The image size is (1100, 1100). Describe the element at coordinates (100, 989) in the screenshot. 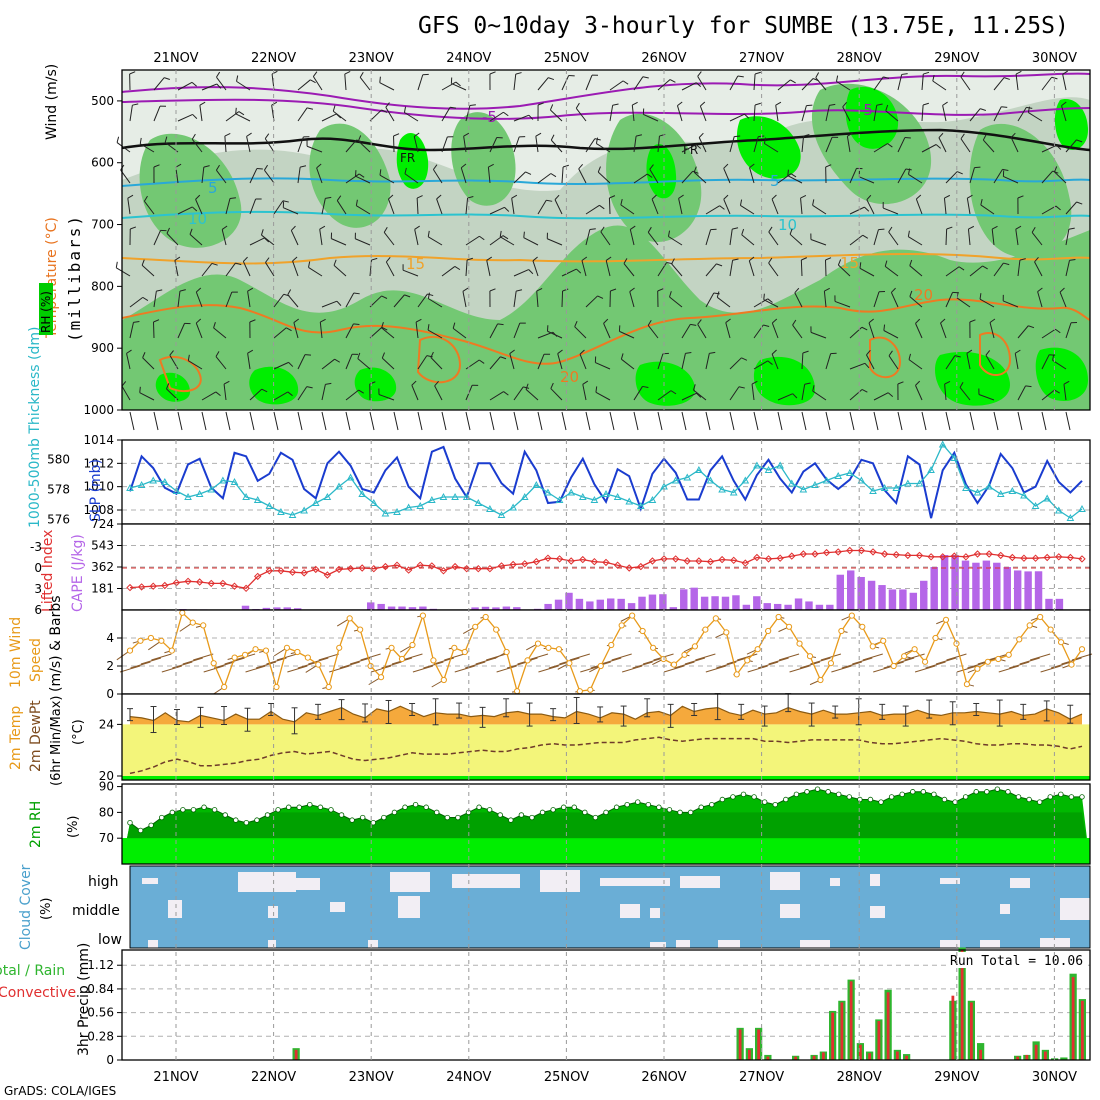

I see `y-tick-label: 0.84` at that location.